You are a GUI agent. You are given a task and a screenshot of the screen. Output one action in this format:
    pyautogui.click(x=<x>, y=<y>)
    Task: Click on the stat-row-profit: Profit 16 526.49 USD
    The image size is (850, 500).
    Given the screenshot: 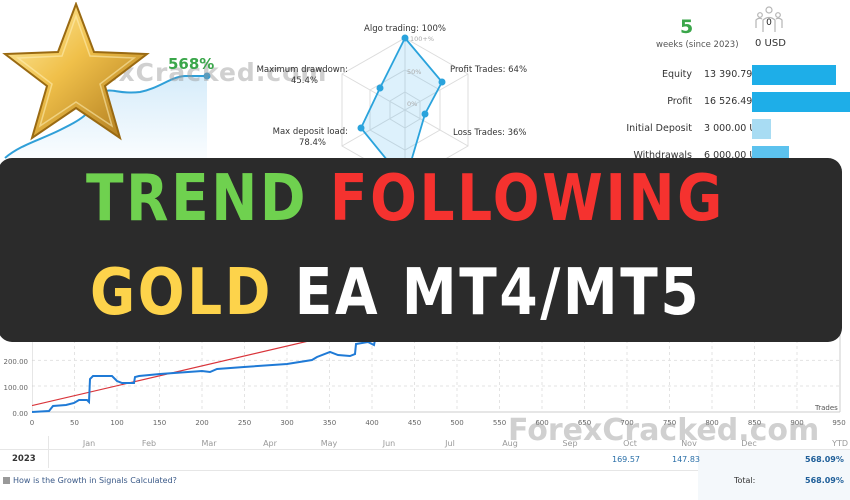 What is the action you would take?
    pyautogui.click(x=721, y=102)
    